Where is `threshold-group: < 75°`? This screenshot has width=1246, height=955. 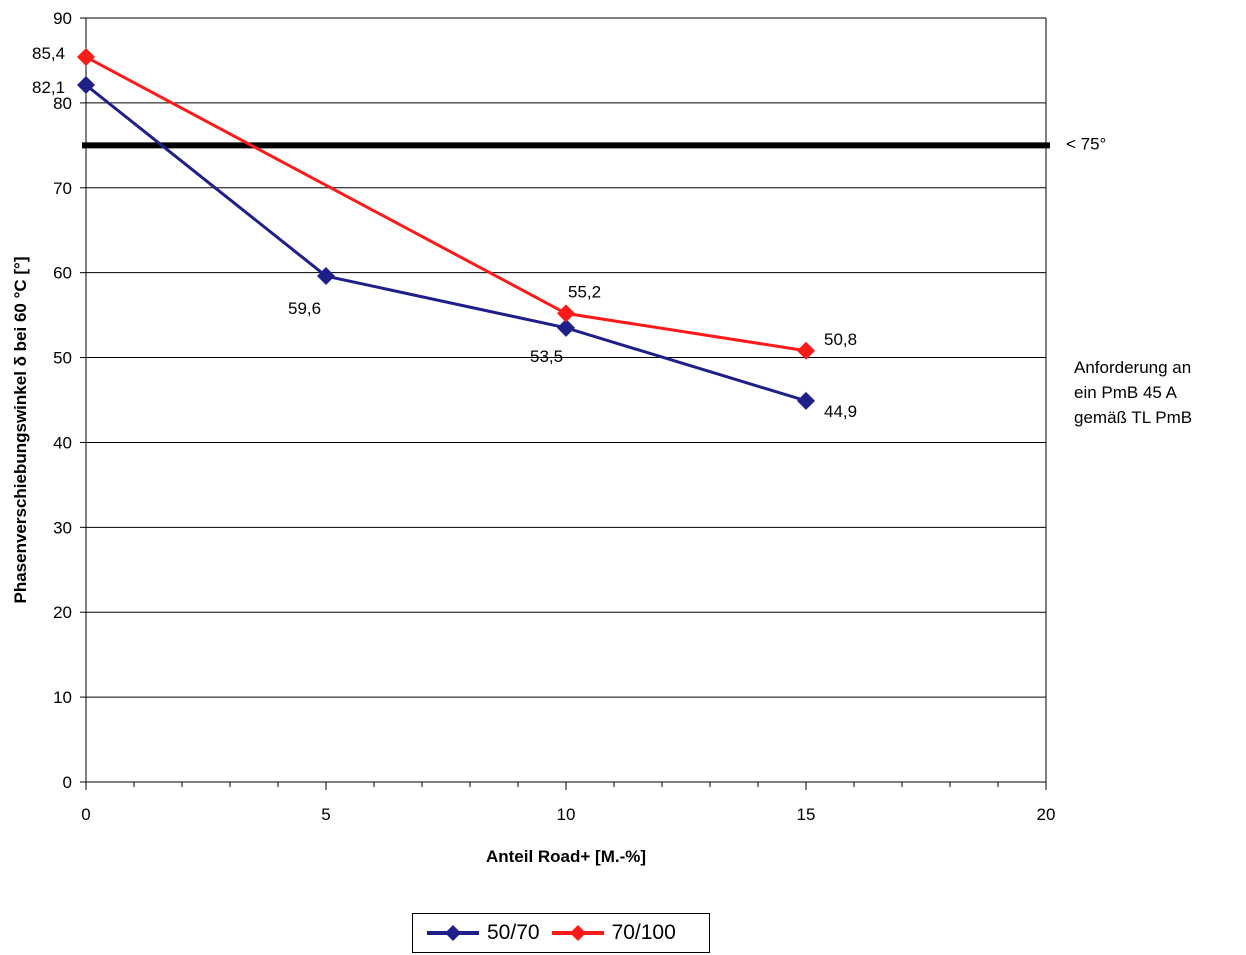
threshold-group: < 75° is located at coordinates (594, 143).